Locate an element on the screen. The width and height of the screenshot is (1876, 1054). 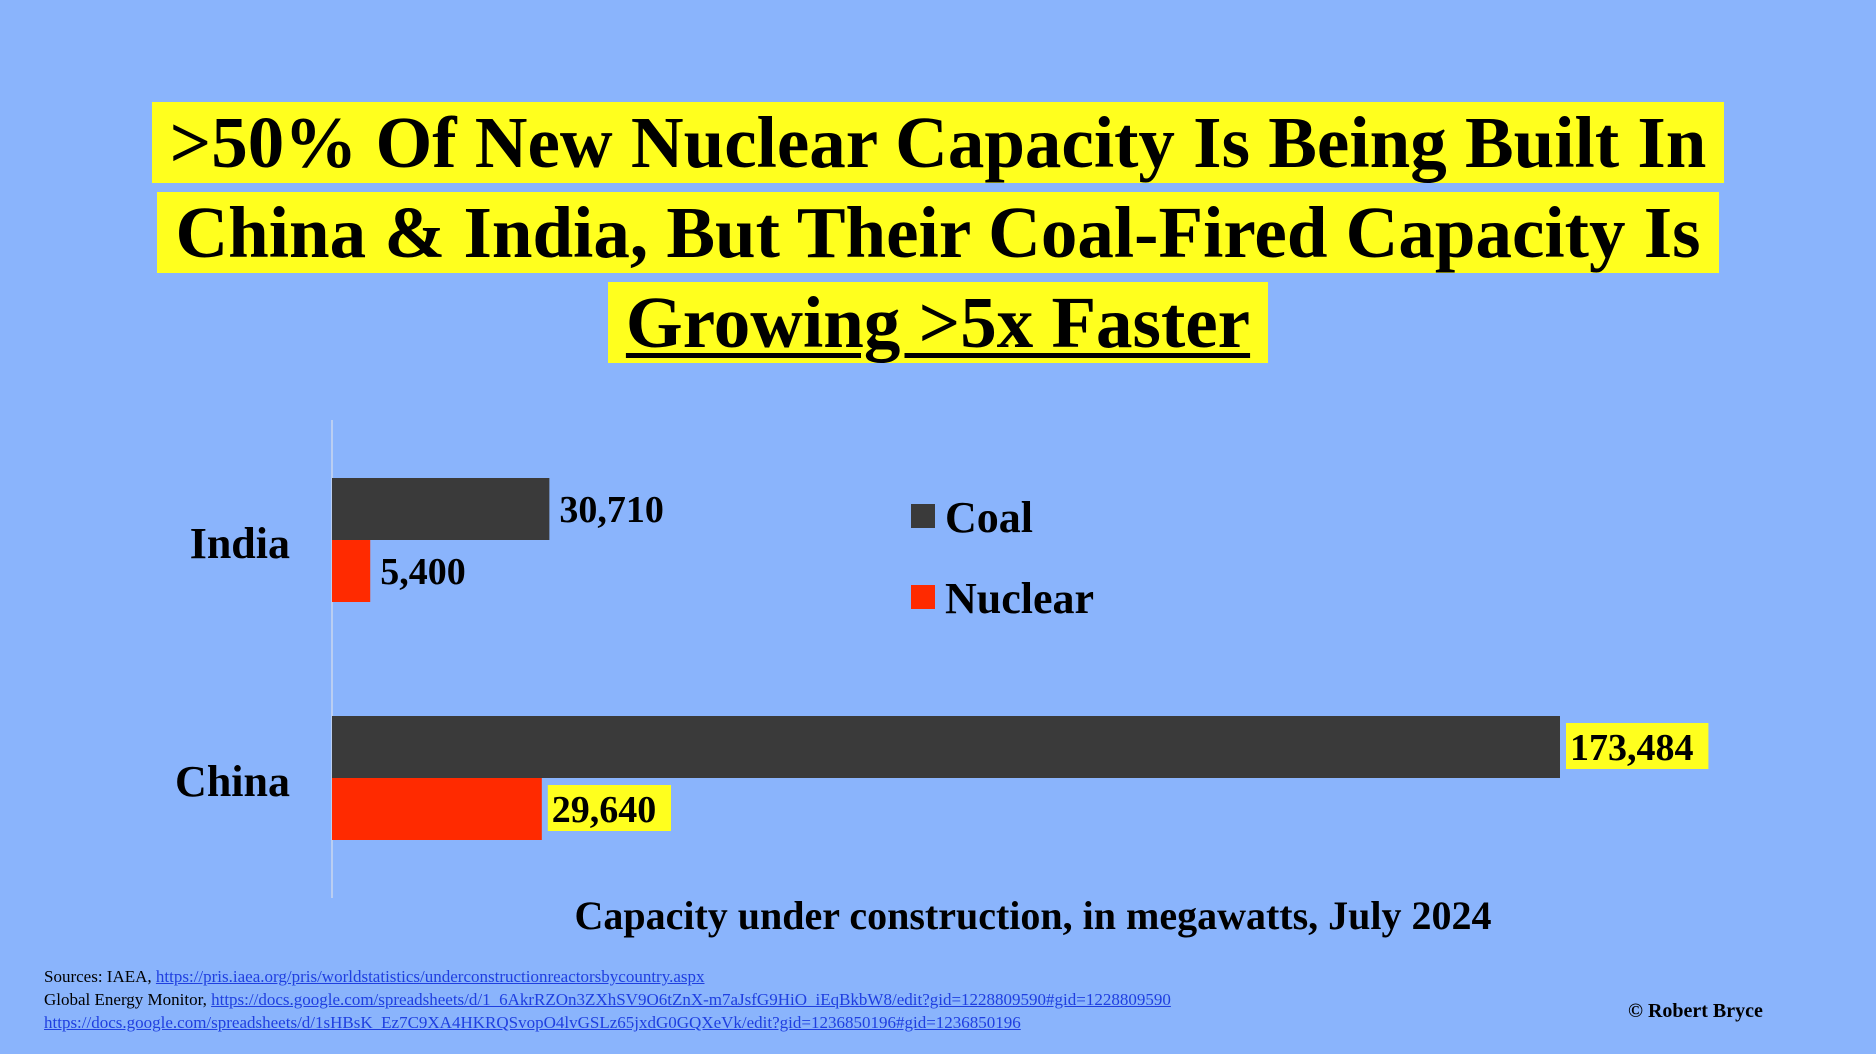
data-label-highlight-china-coal is located at coordinates (1637, 746).